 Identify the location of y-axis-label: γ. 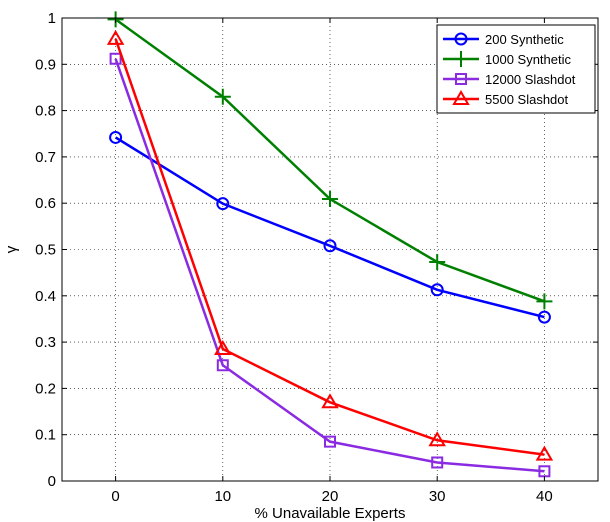
(11, 249).